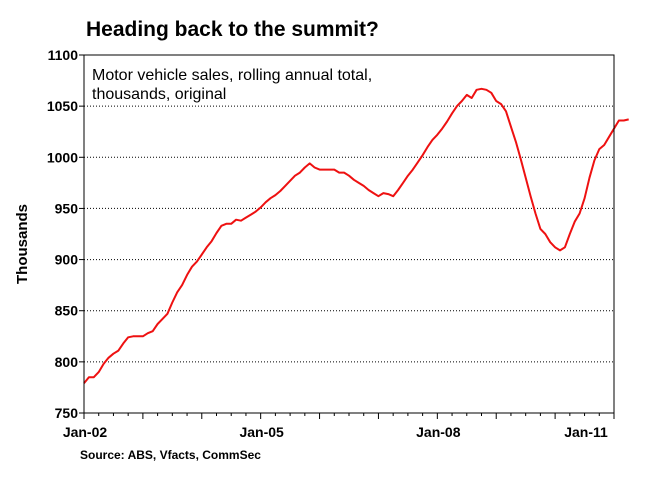  I want to click on y-tick-label: 900, so click(67, 260).